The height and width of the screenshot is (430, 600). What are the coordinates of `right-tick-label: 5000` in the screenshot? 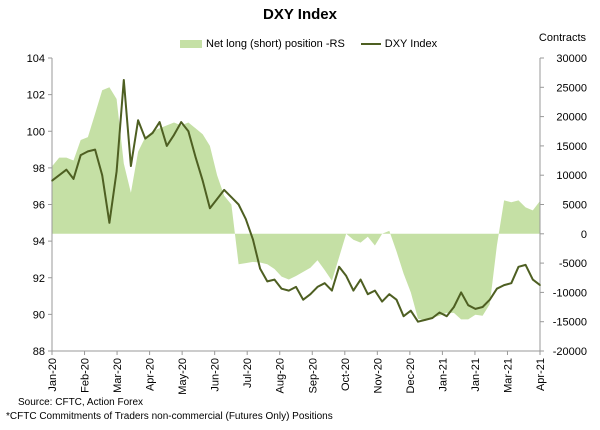 It's located at (575, 206).